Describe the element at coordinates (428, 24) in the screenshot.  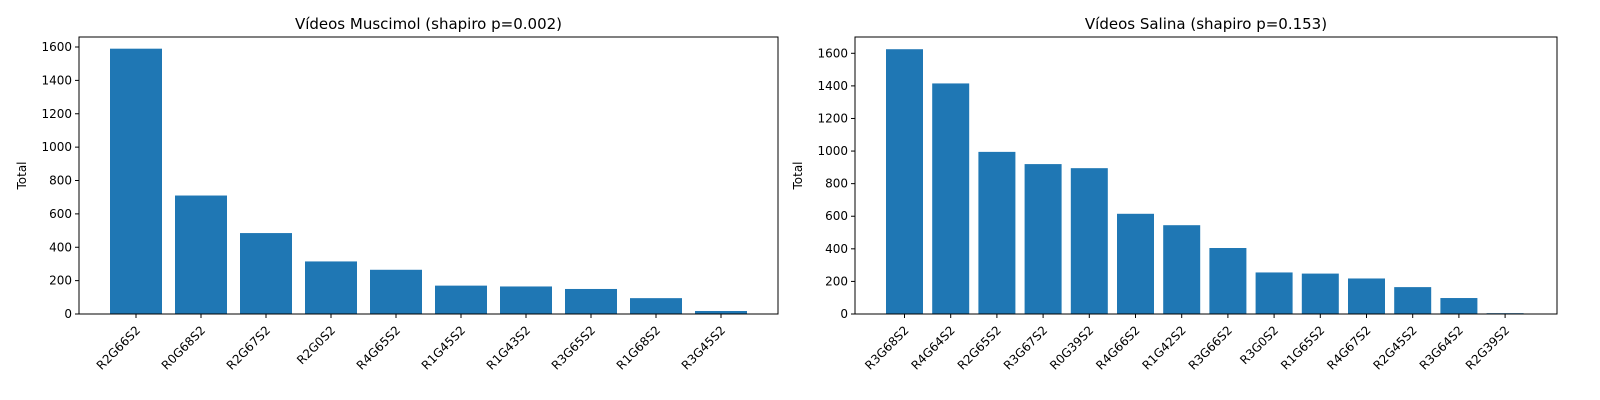
I see `chart-title: Vídeos Muscimol (shapiro p=0.002)` at that location.